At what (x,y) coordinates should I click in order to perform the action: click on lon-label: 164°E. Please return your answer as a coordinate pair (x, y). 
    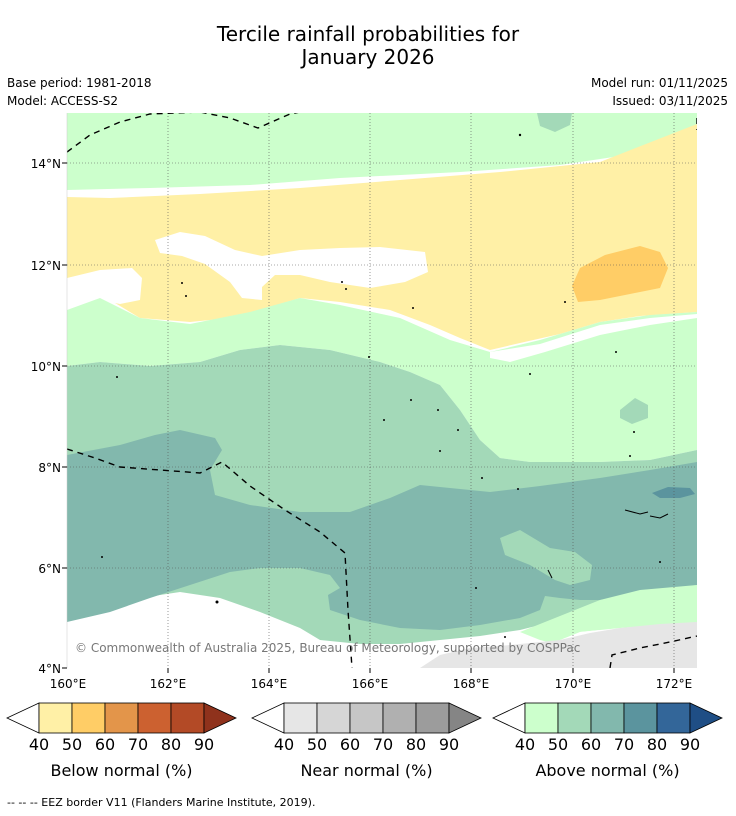
    Looking at the image, I should click on (269, 684).